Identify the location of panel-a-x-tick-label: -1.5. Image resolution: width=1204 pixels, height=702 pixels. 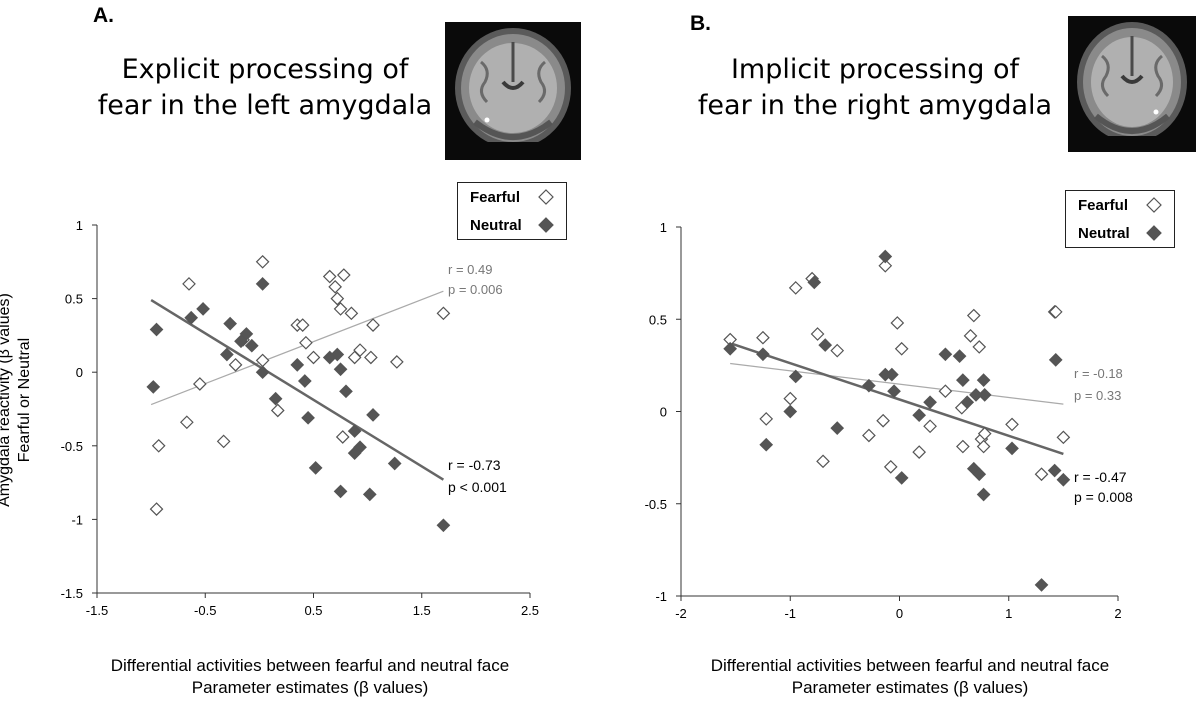
(97, 610).